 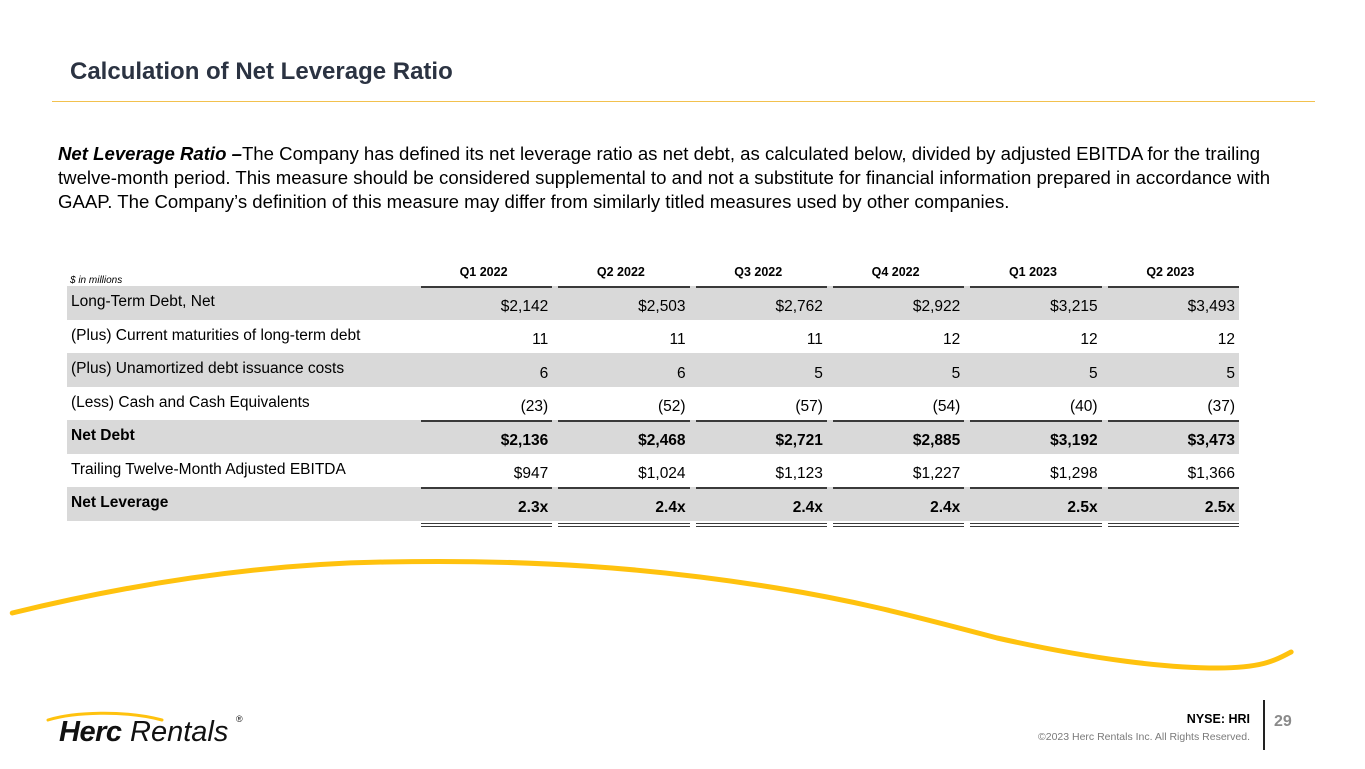 I want to click on row-label: Net Debt, so click(x=241, y=437).